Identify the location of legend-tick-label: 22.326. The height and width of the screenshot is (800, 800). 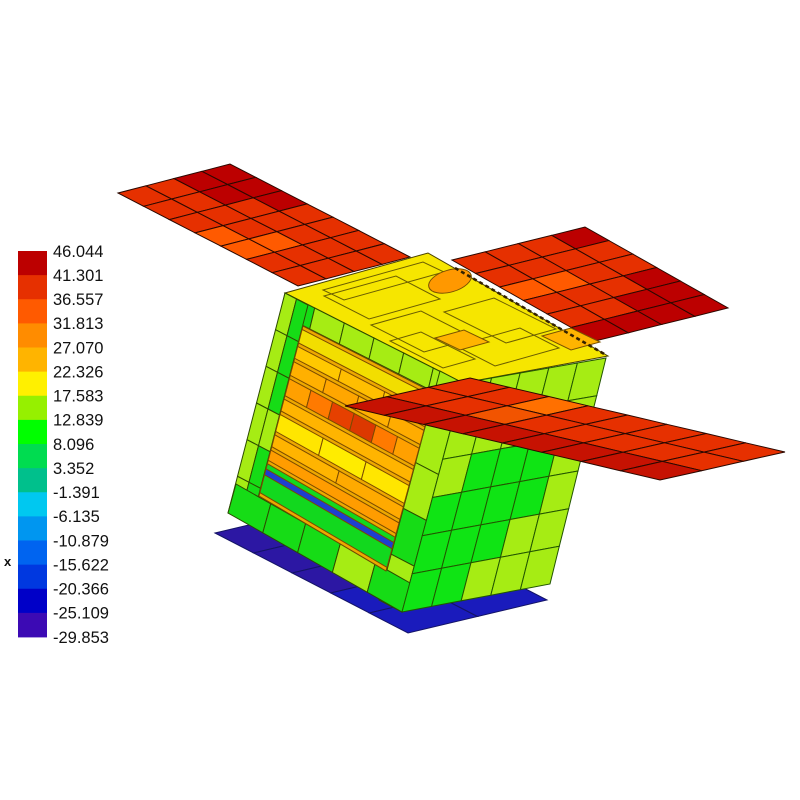
(78, 372).